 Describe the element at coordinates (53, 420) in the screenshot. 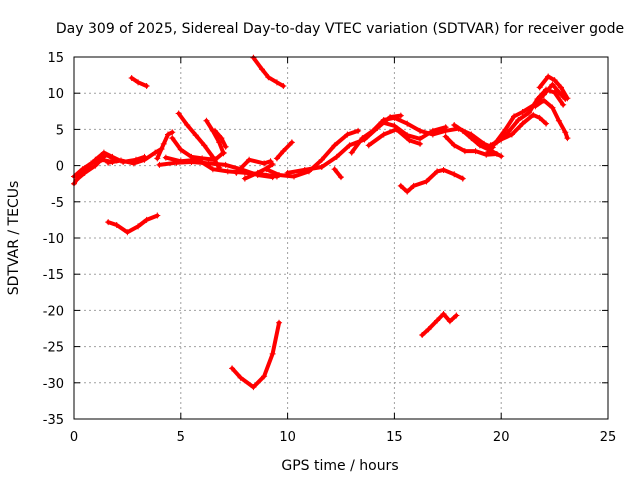

I see `y-tick-label: -35` at that location.